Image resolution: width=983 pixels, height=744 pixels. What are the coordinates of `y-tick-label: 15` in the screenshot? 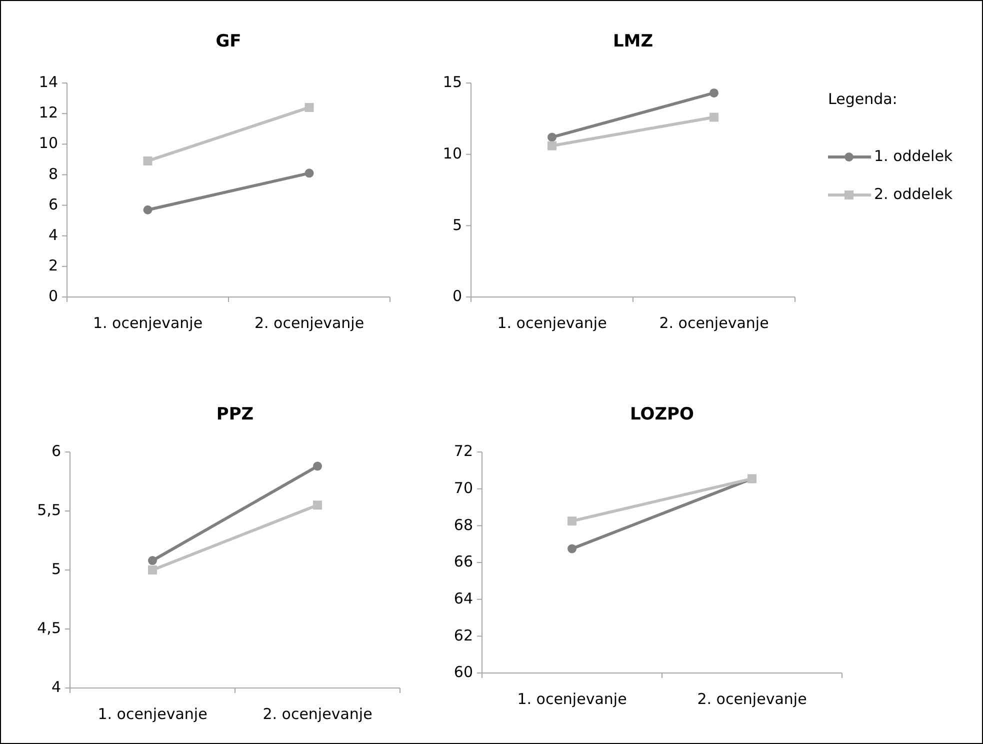 It's located at (452, 82).